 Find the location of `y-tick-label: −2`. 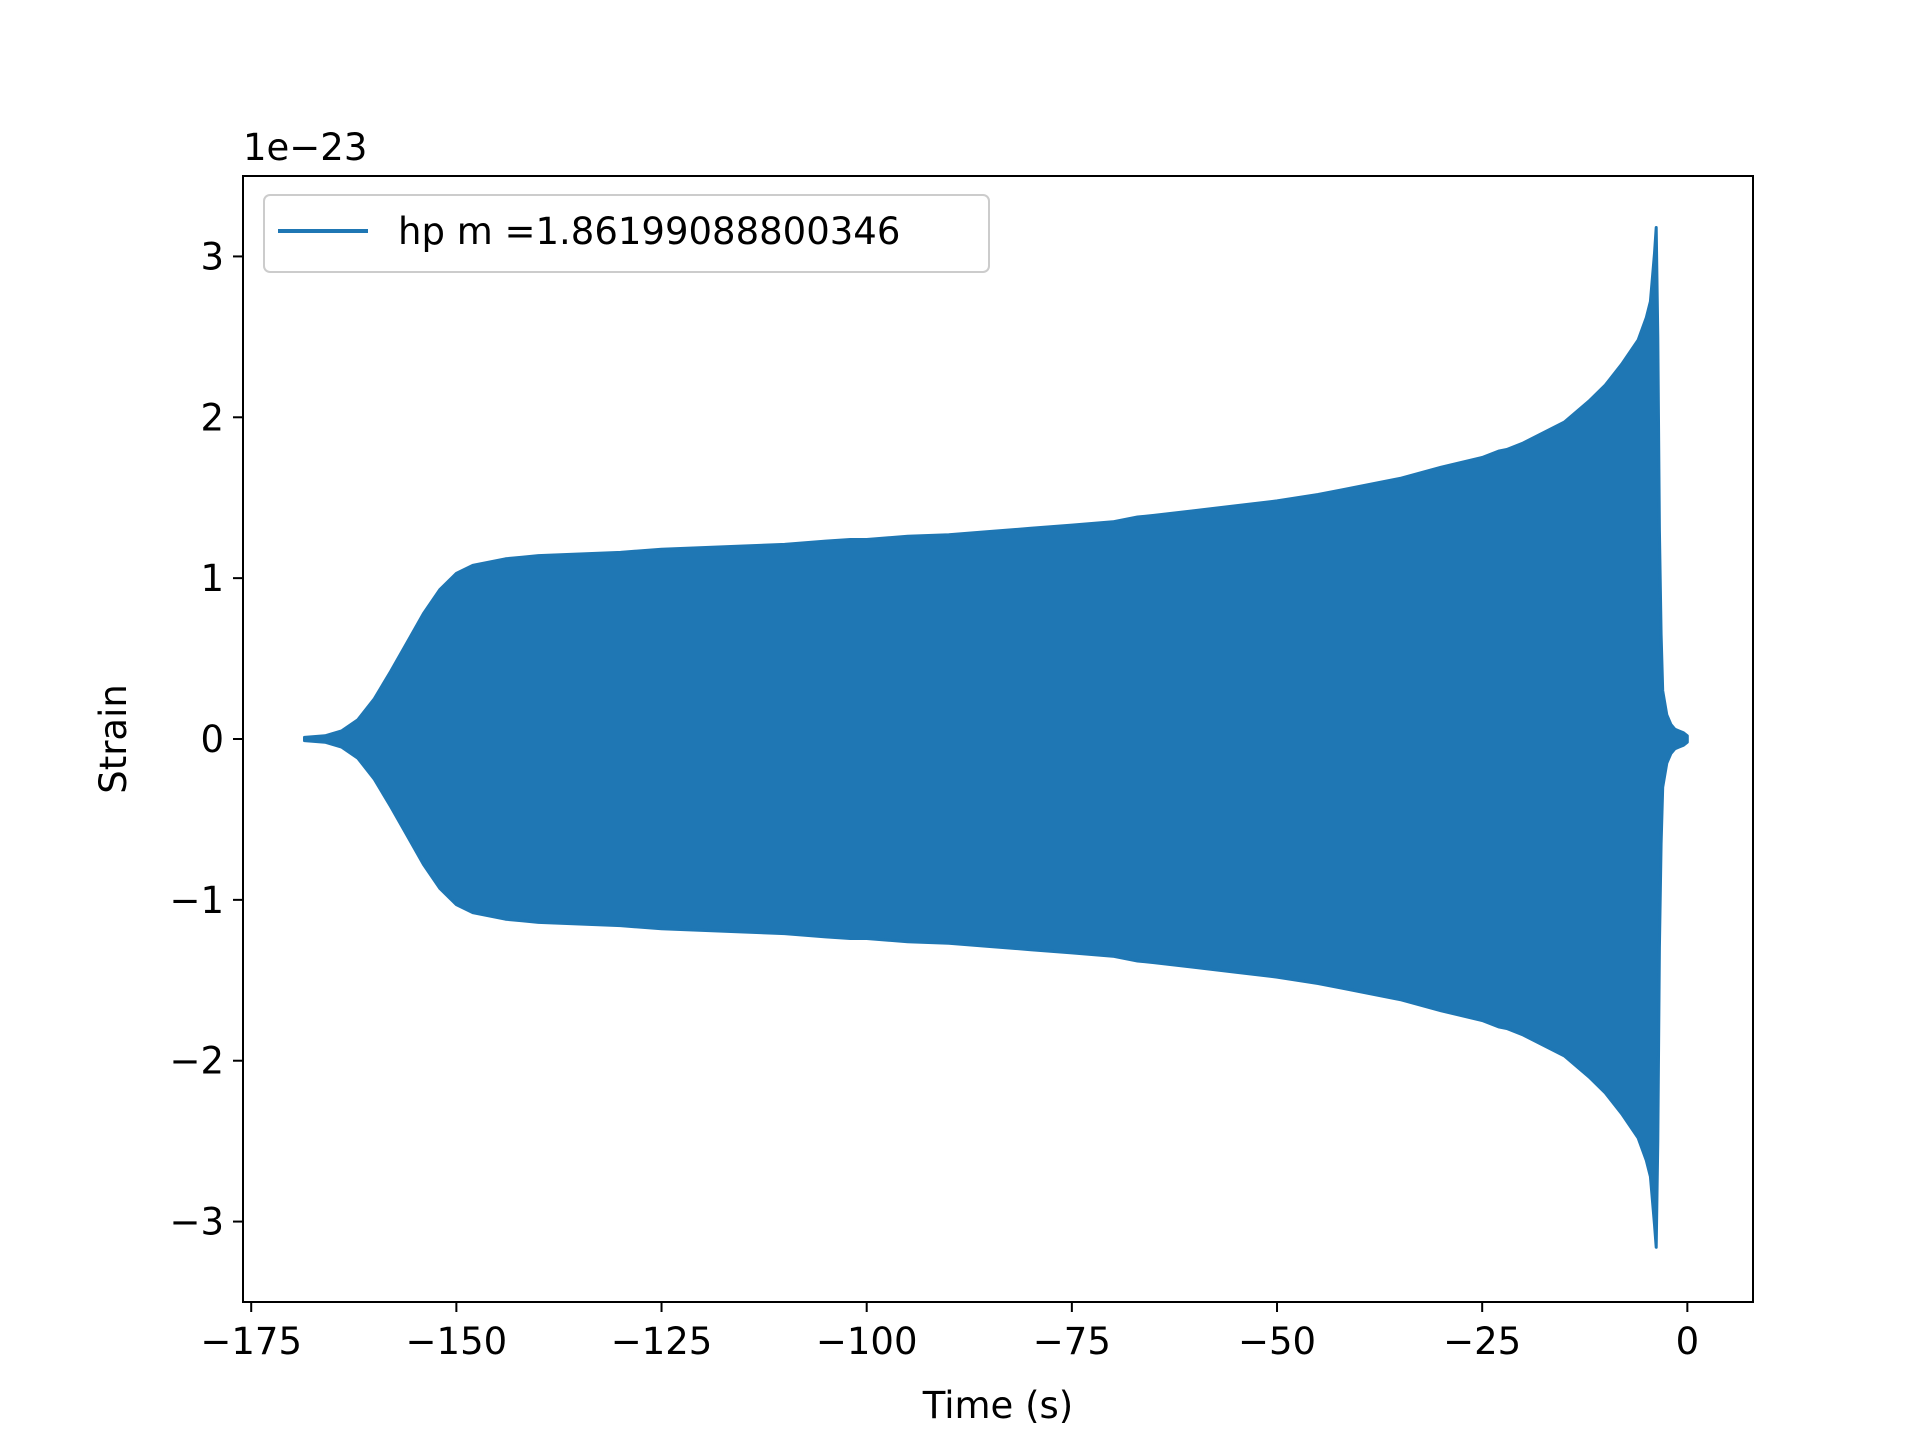

y-tick-label: −2 is located at coordinates (196, 1061).